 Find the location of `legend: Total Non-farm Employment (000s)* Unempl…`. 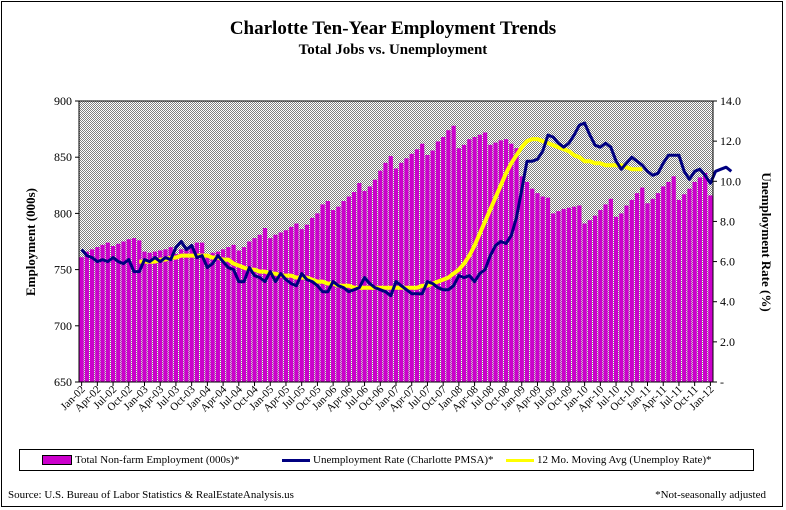

legend: Total Non-farm Employment (000s)* Unempl… is located at coordinates (386, 460).